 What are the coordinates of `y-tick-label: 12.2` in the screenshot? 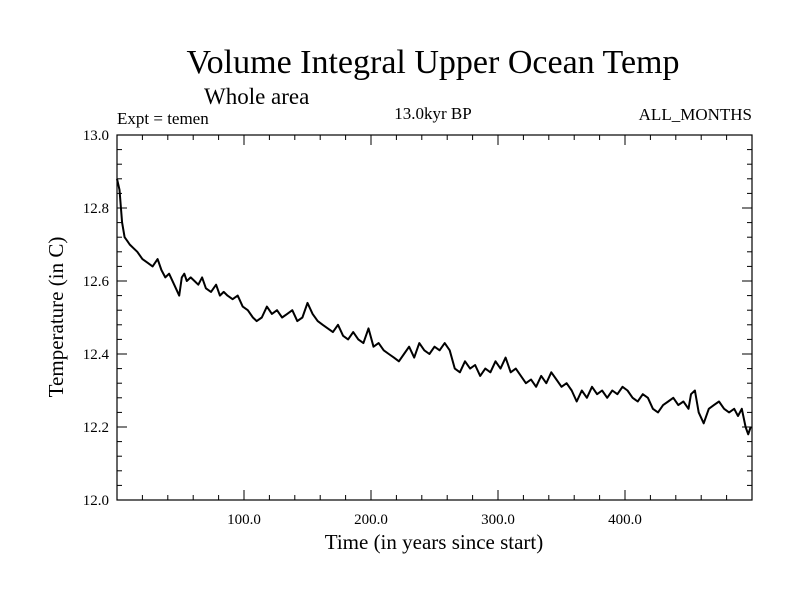 It's located at (96, 428).